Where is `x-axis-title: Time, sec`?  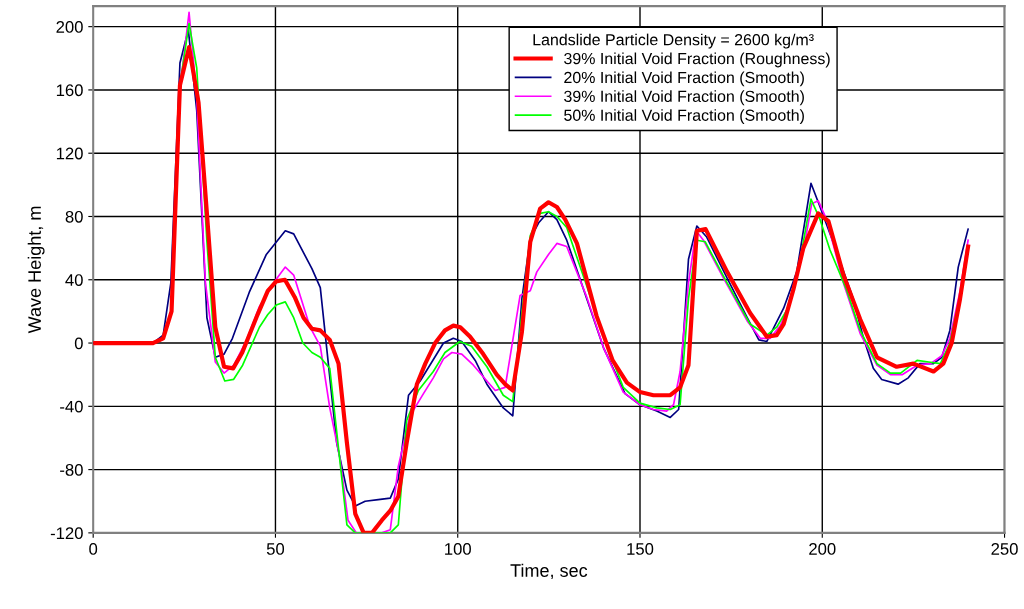
x-axis-title: Time, sec is located at coordinates (549, 571).